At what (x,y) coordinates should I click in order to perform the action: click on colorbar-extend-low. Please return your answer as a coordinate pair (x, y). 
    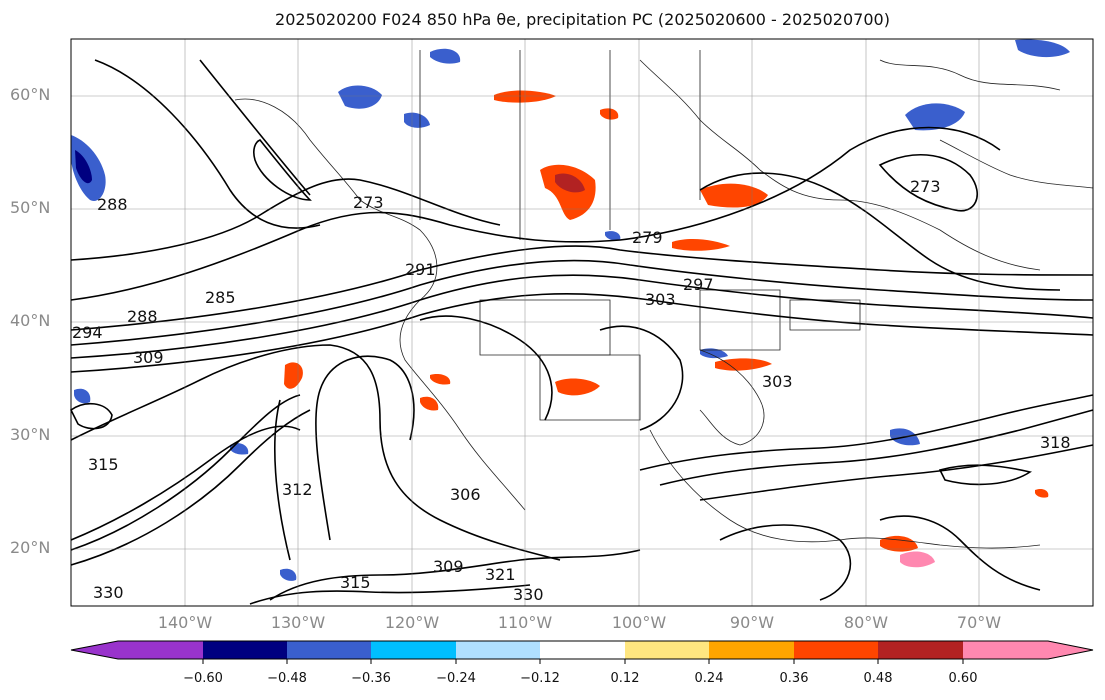
    Looking at the image, I should click on (94, 650).